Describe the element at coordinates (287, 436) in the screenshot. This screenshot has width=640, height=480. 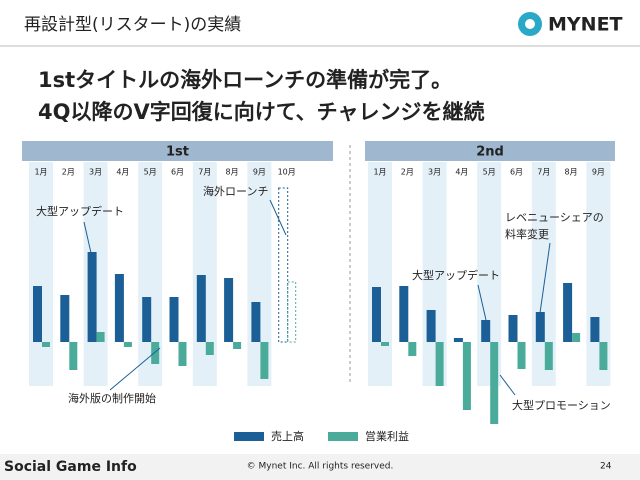
I see `legend-label: 売上高` at that location.